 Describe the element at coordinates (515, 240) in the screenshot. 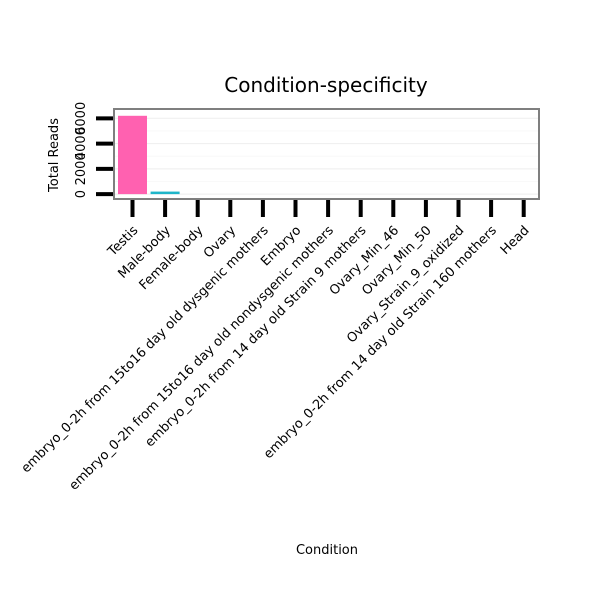

I see `x-tick-label: Head` at that location.